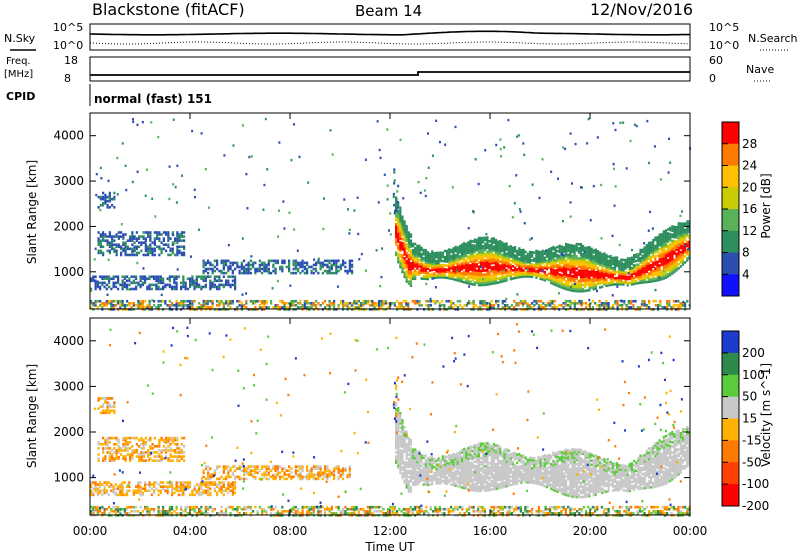 Image resolution: width=800 pixels, height=554 pixels. What do you see at coordinates (716, 60) in the screenshot?
I see `nave-tick-top: 60` at bounding box center [716, 60].